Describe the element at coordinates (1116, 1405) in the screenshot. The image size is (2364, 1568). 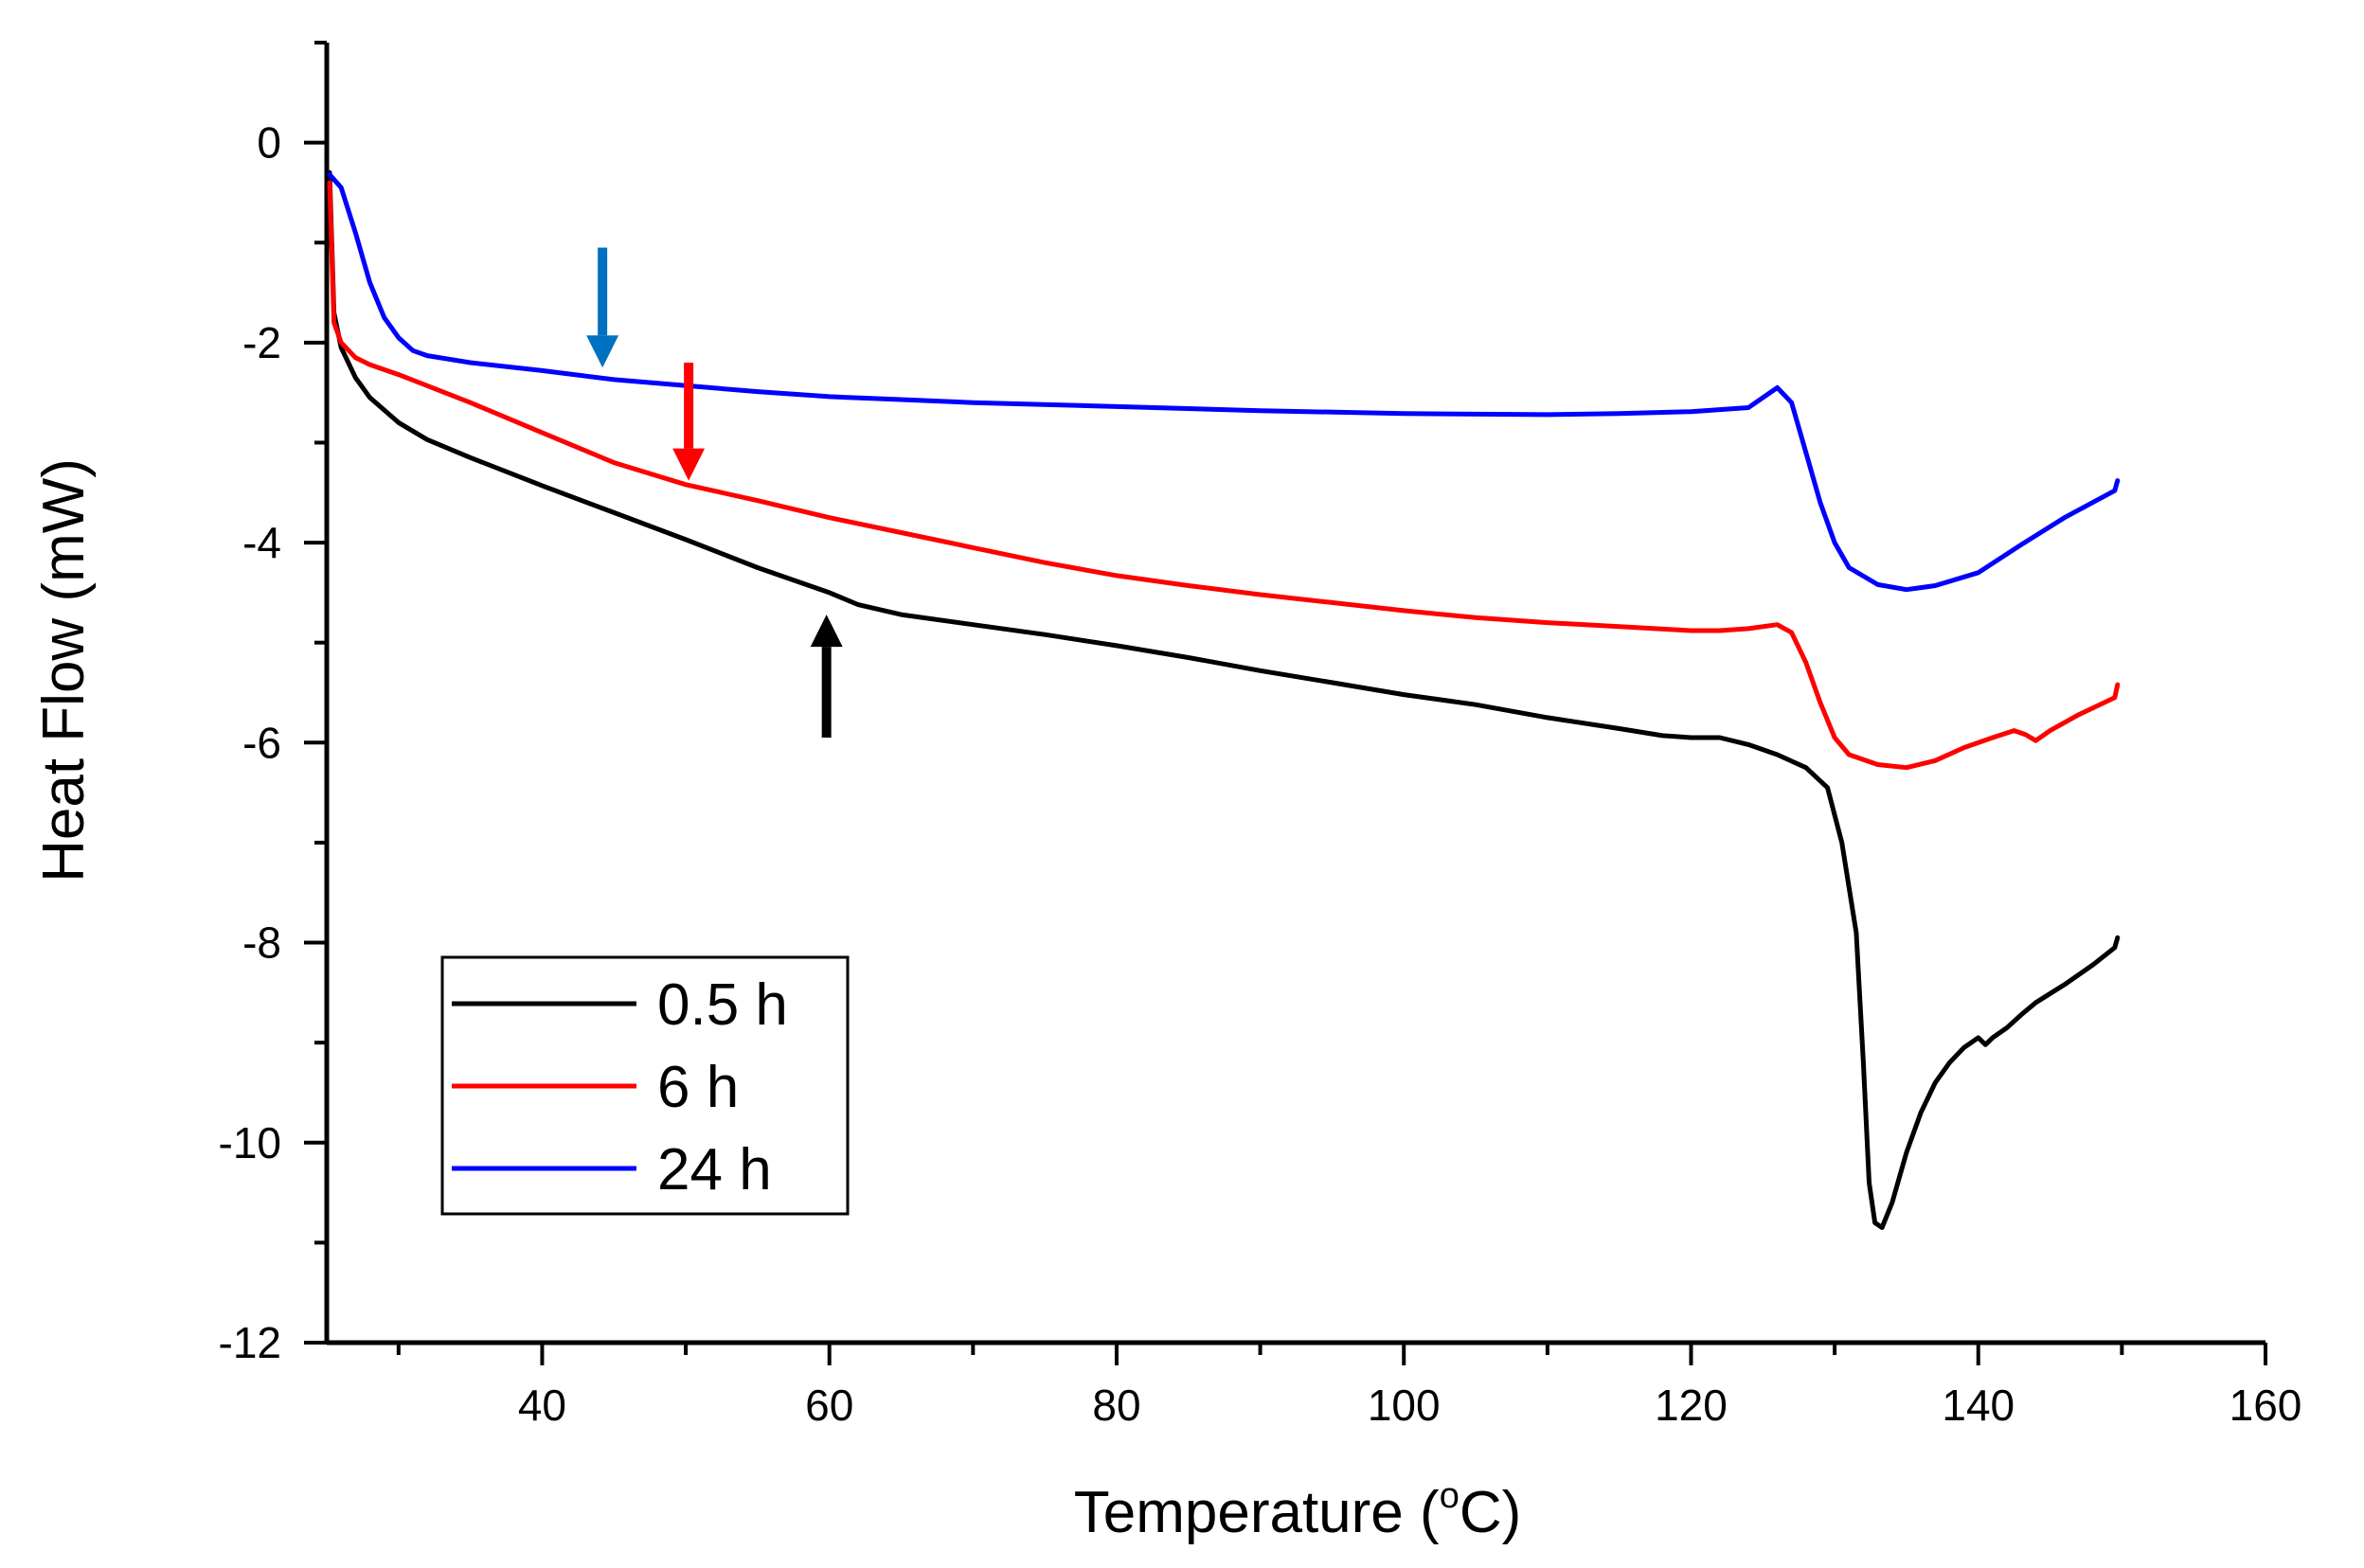
I see `x-tick-label: 80` at that location.